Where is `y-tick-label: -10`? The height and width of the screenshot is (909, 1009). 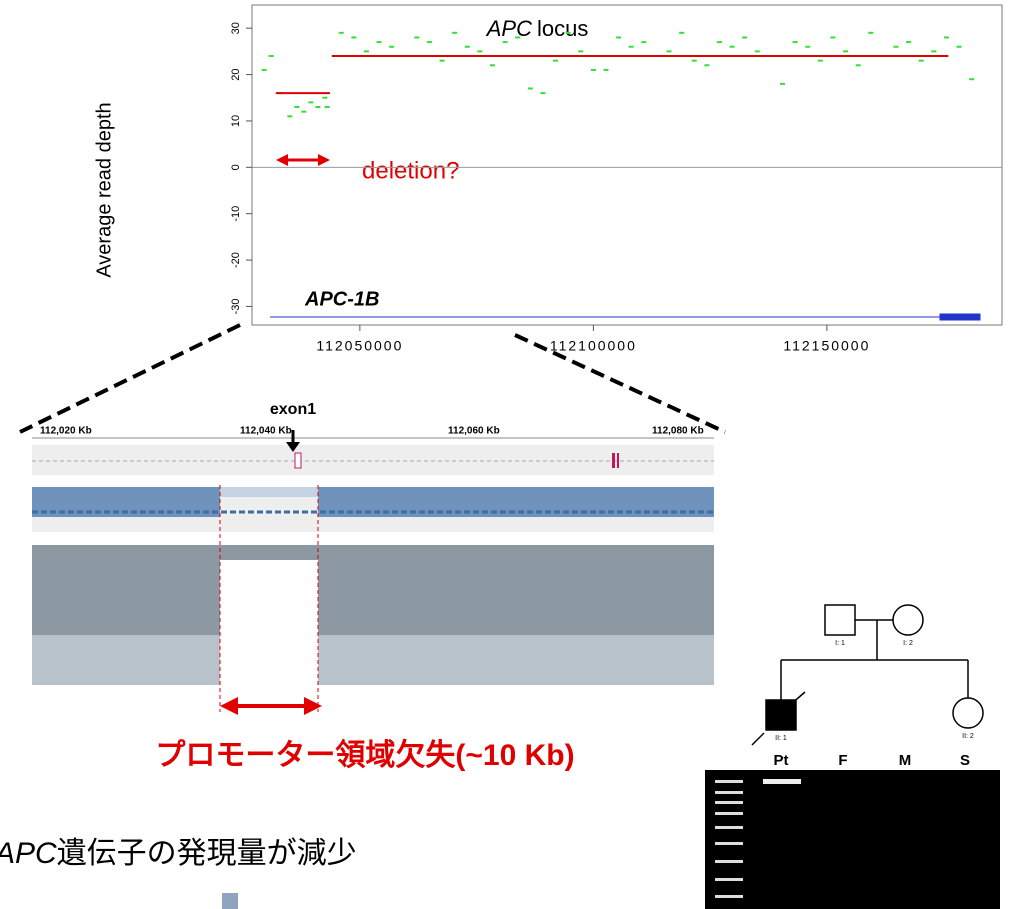
y-tick-label: -10 is located at coordinates (236, 214).